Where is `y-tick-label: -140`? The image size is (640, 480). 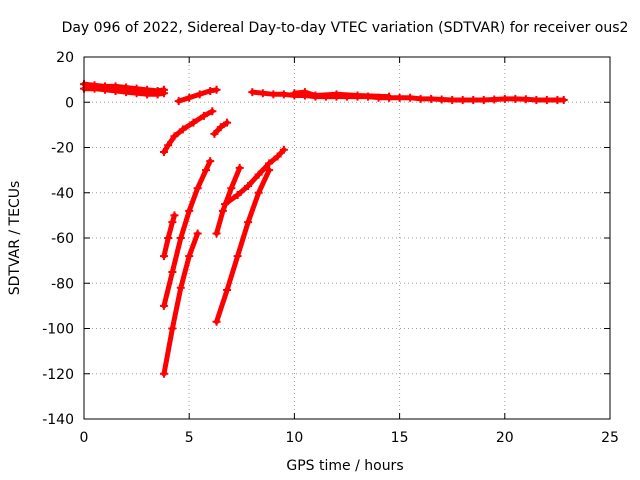
y-tick-label: -140 is located at coordinates (58, 420).